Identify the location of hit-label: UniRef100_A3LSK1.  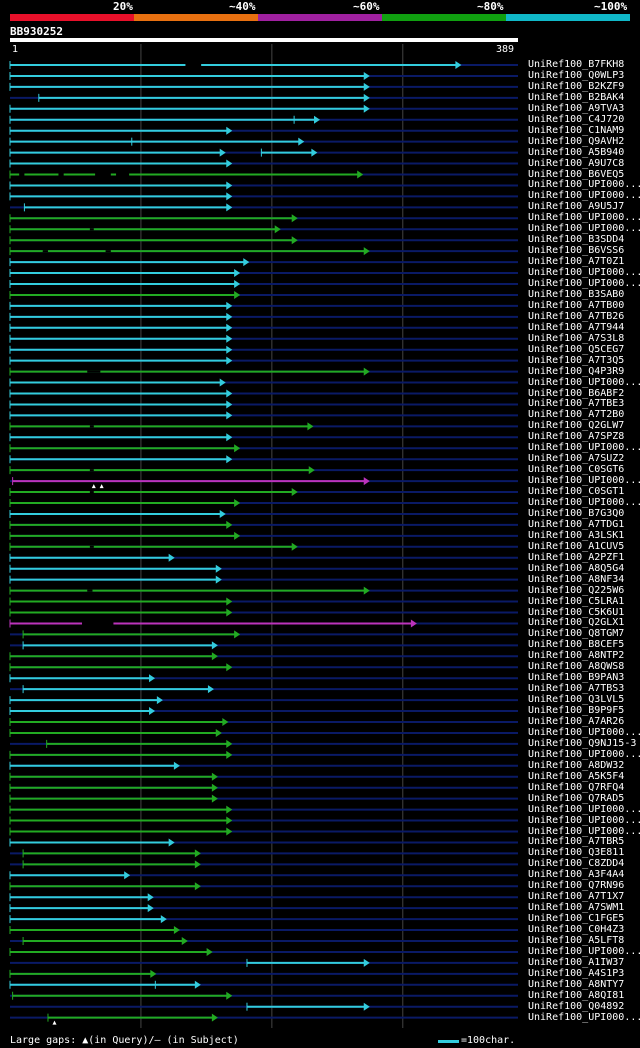
(576, 535).